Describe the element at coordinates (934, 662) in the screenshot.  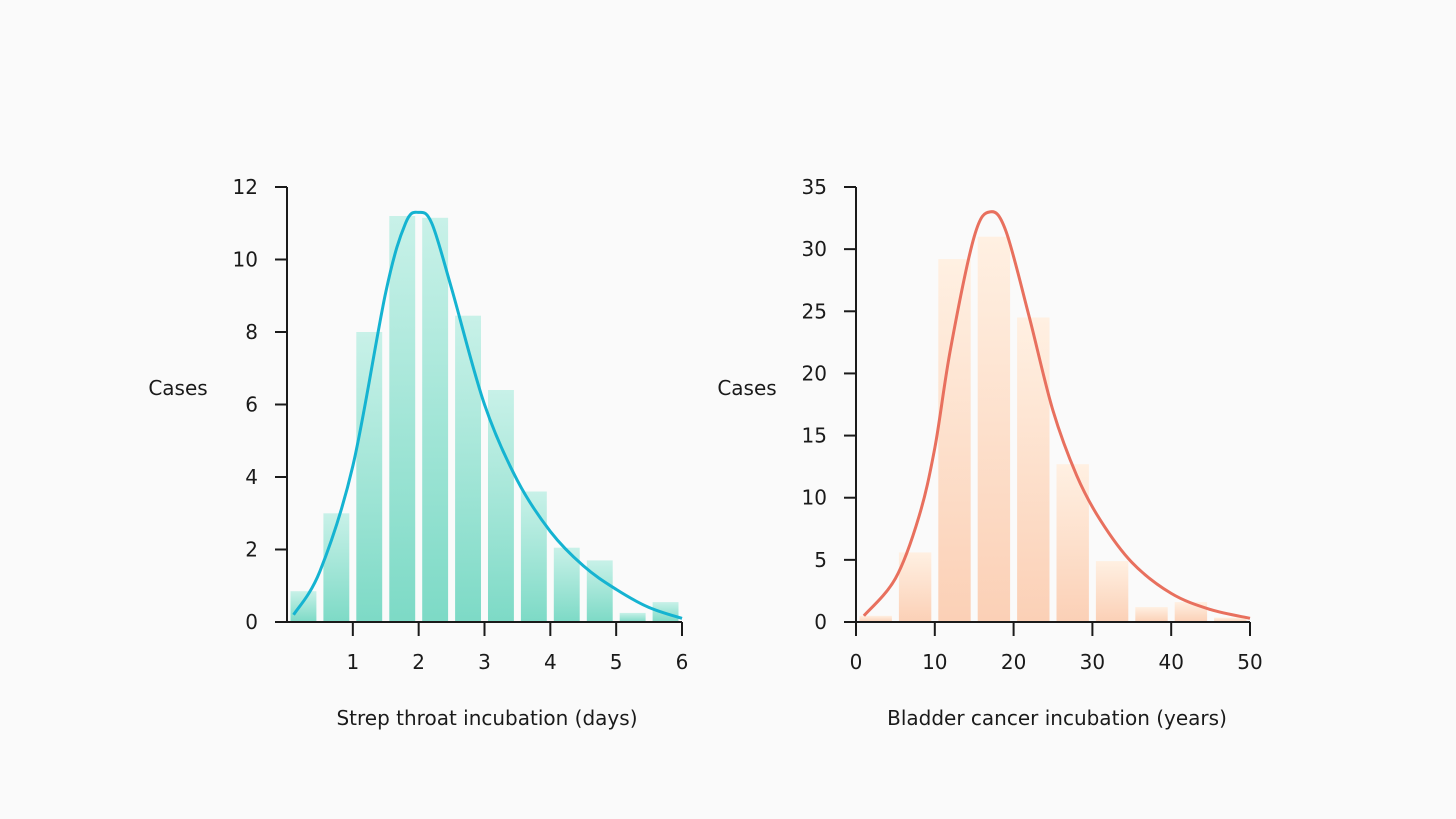
I see `bladder-x-tick-label-1: 10` at that location.